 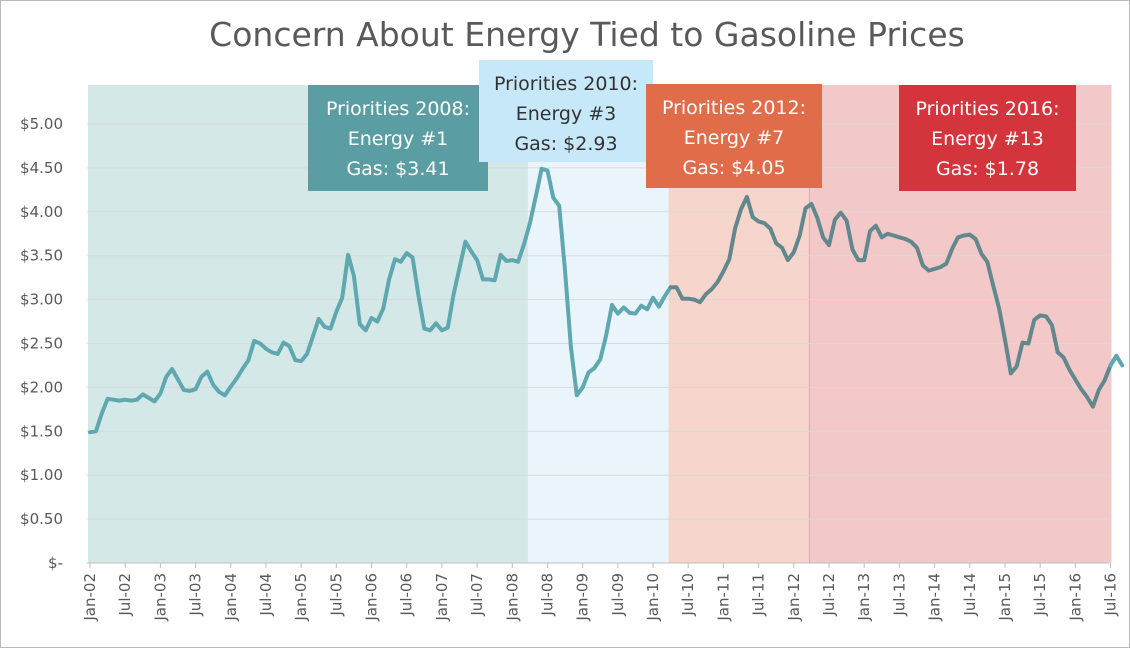 I want to click on y-tick-label: $5.00, so click(x=41, y=124).